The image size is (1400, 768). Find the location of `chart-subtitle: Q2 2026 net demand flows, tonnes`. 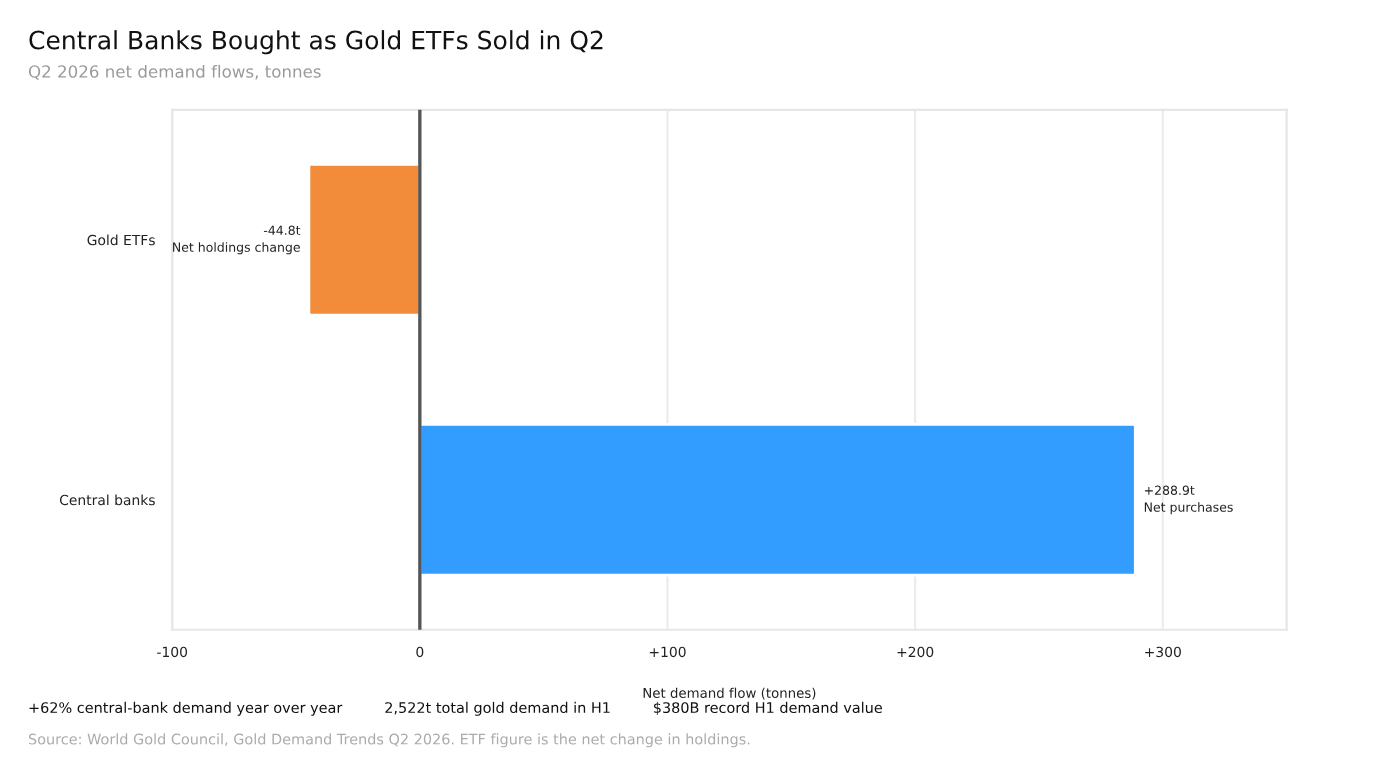

chart-subtitle: Q2 2026 net demand flows, tonnes is located at coordinates (174, 72).